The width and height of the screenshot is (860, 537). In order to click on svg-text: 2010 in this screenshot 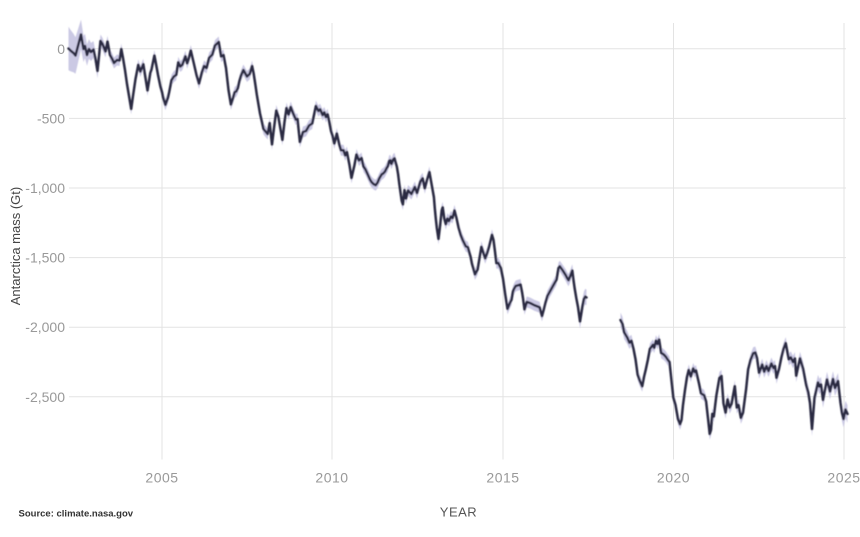, I will do `click(331, 478)`.